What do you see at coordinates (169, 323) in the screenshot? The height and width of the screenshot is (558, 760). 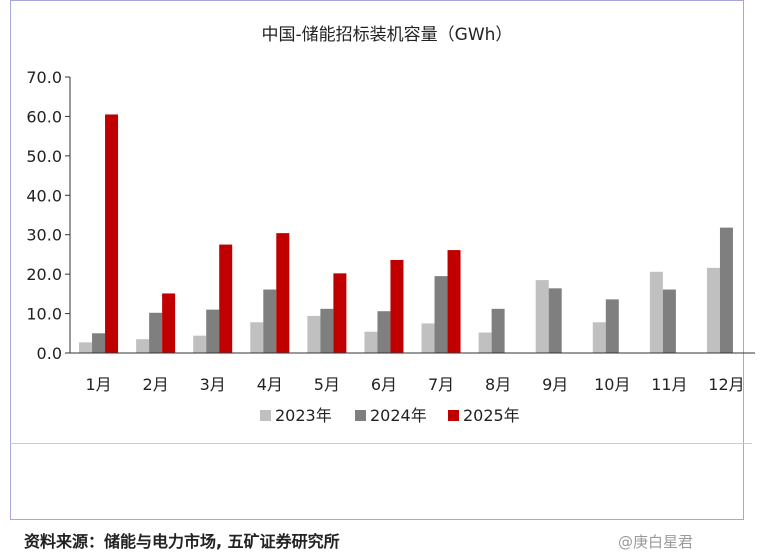 I see `bar-2025年-2月` at bounding box center [169, 323].